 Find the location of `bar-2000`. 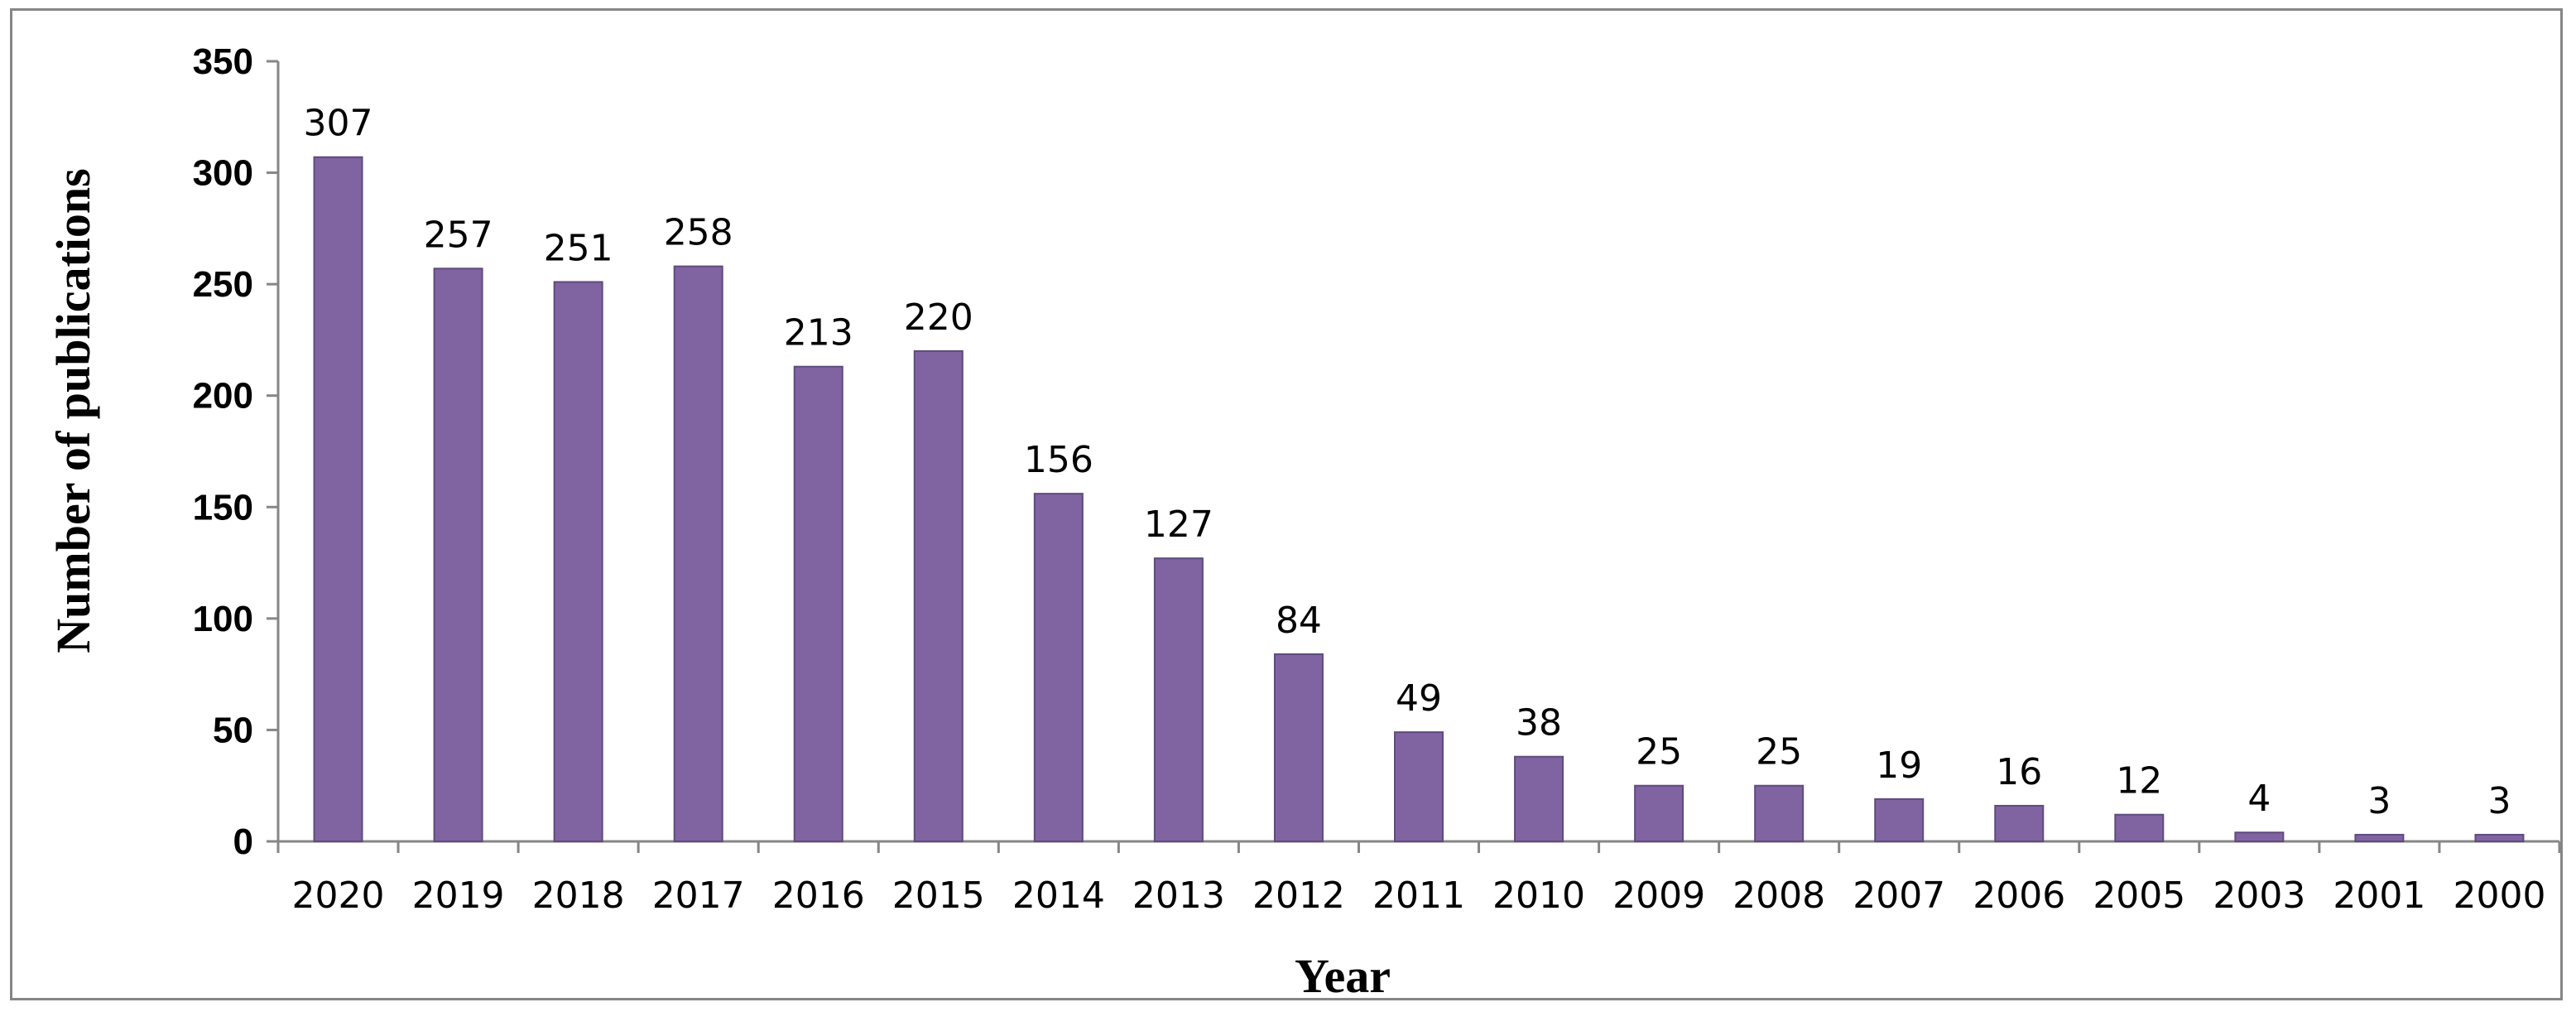

bar-2000 is located at coordinates (2499, 838).